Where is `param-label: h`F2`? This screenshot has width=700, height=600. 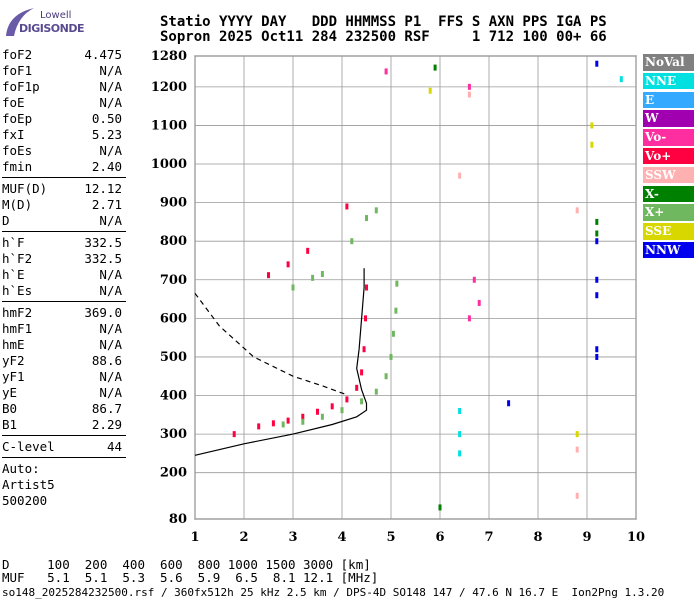
param-label: h`F2 is located at coordinates (17, 258).